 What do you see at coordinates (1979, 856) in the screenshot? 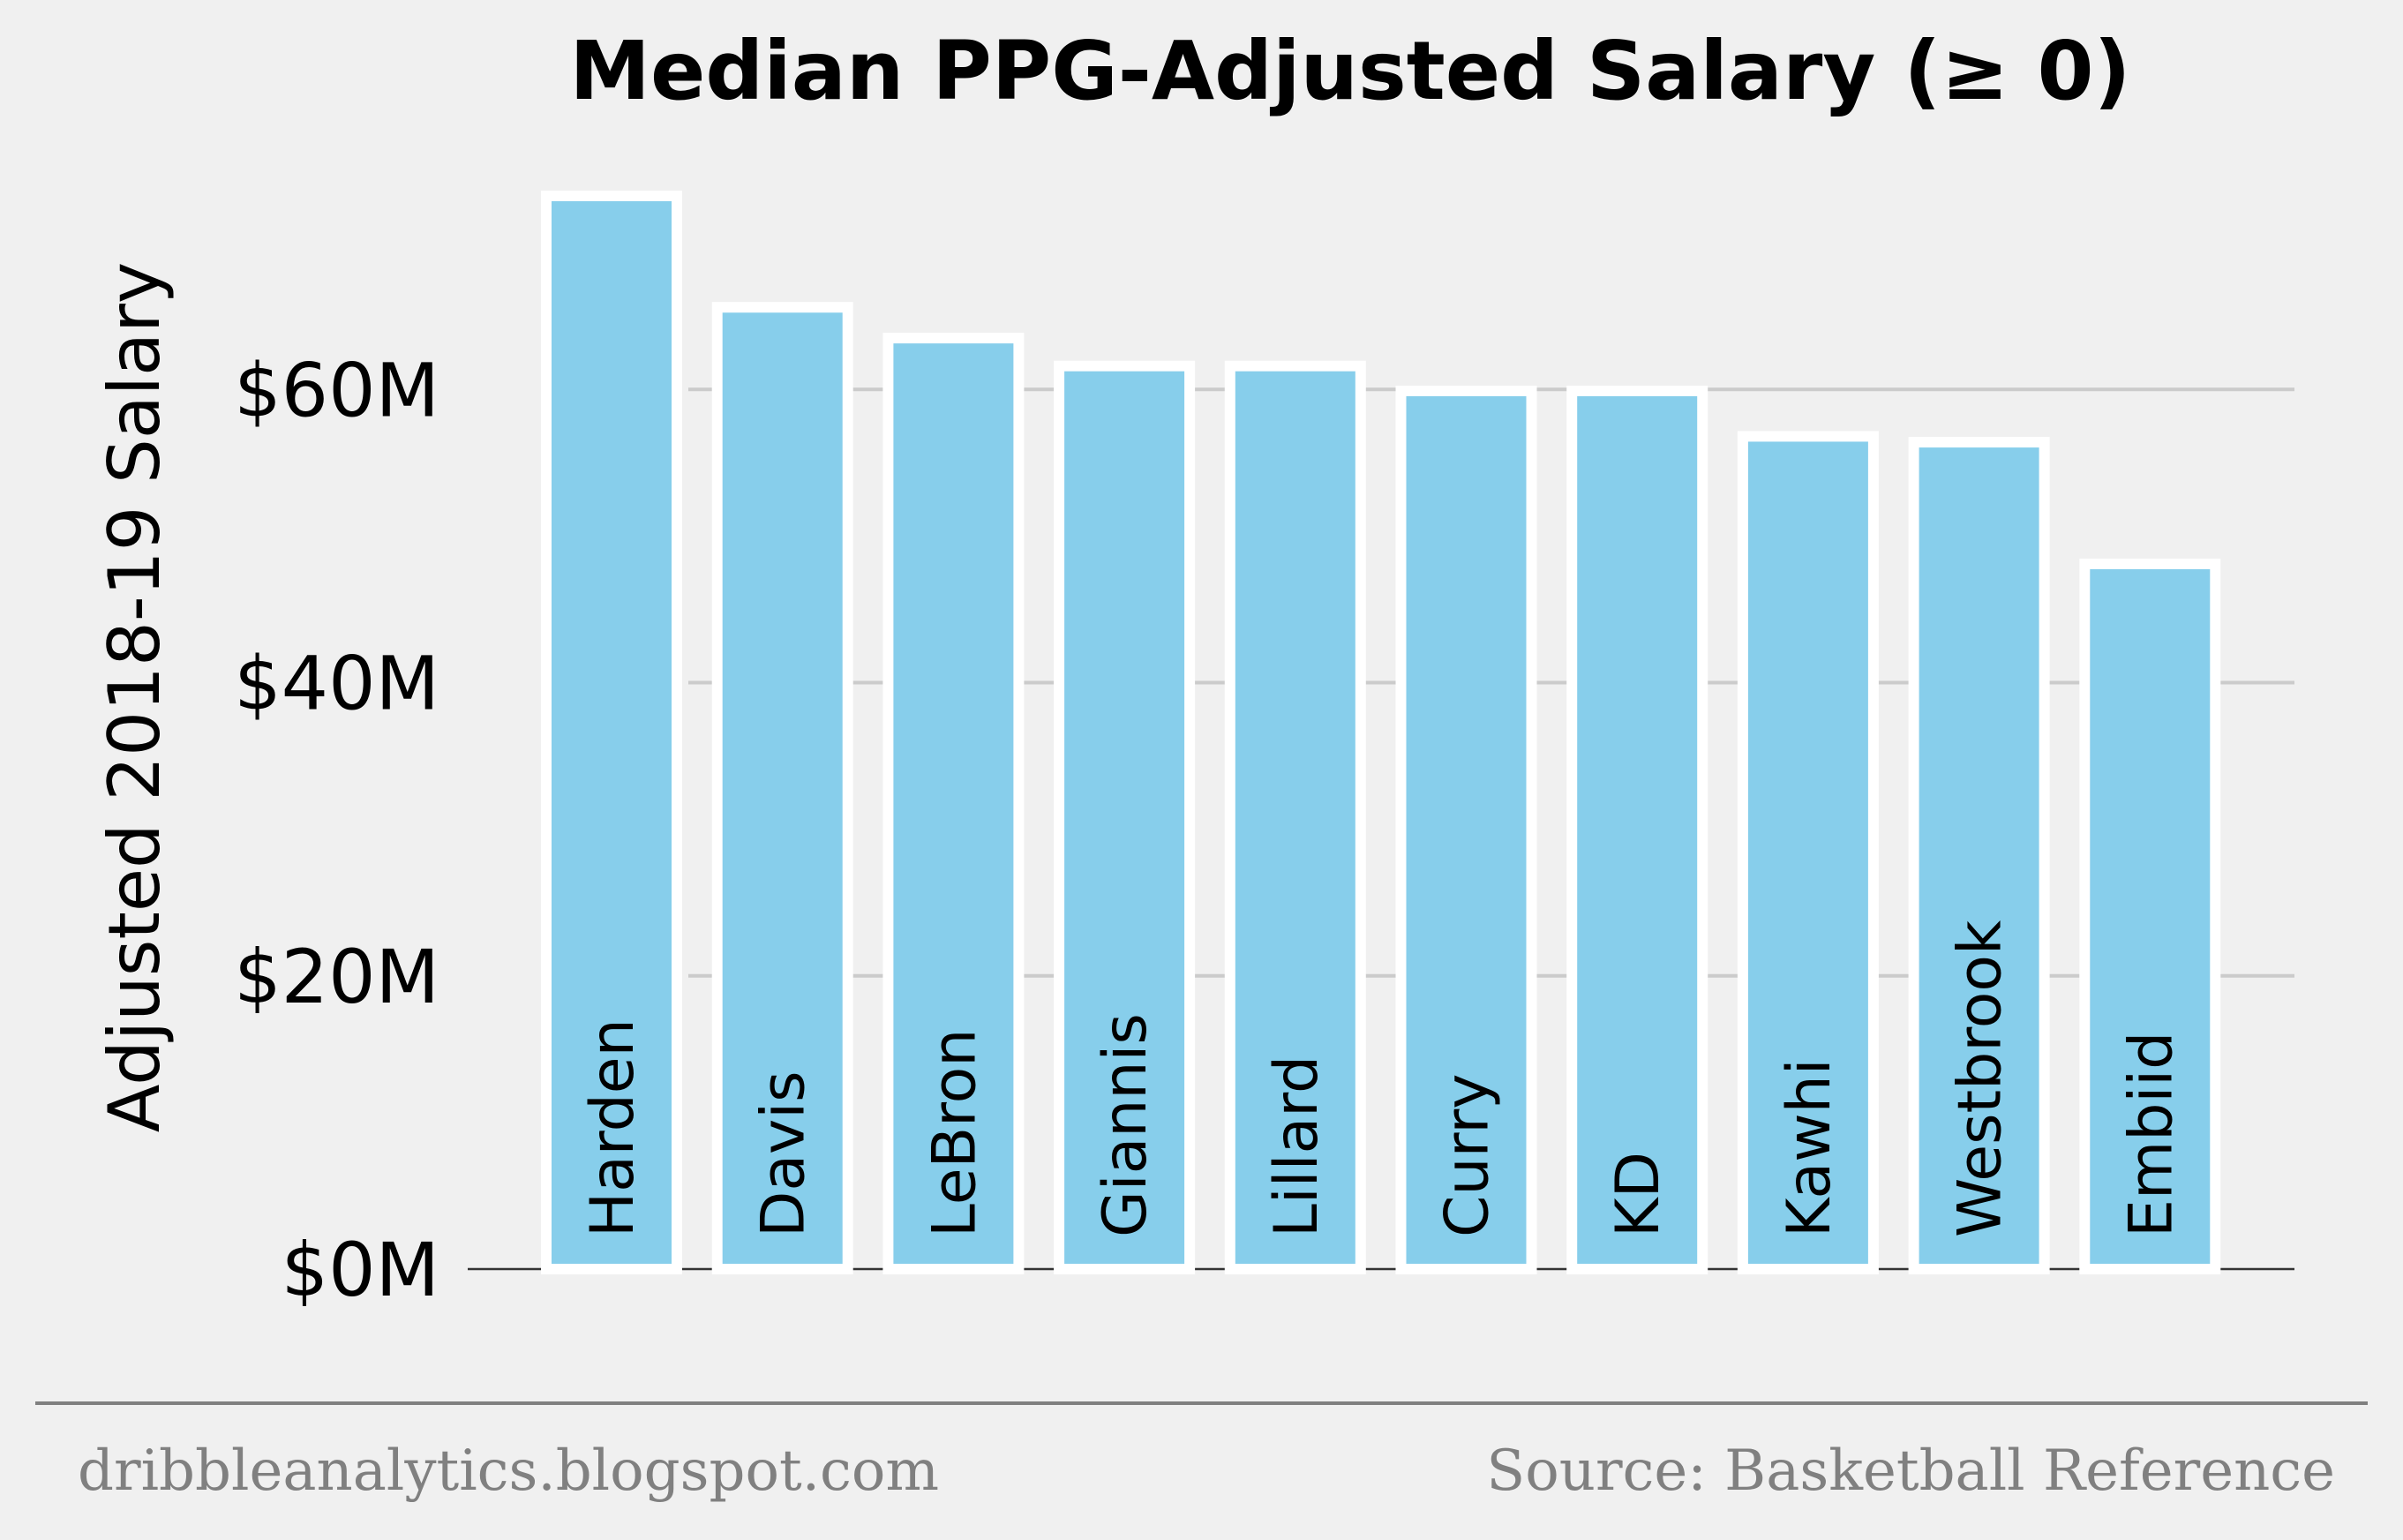
I see `bar-westbrook` at bounding box center [1979, 856].